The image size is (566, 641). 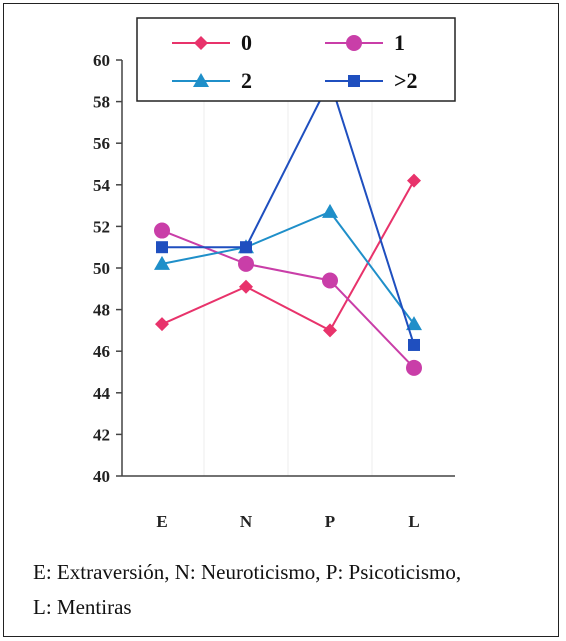 I want to click on y-tick-label: 56, so click(x=101, y=143).